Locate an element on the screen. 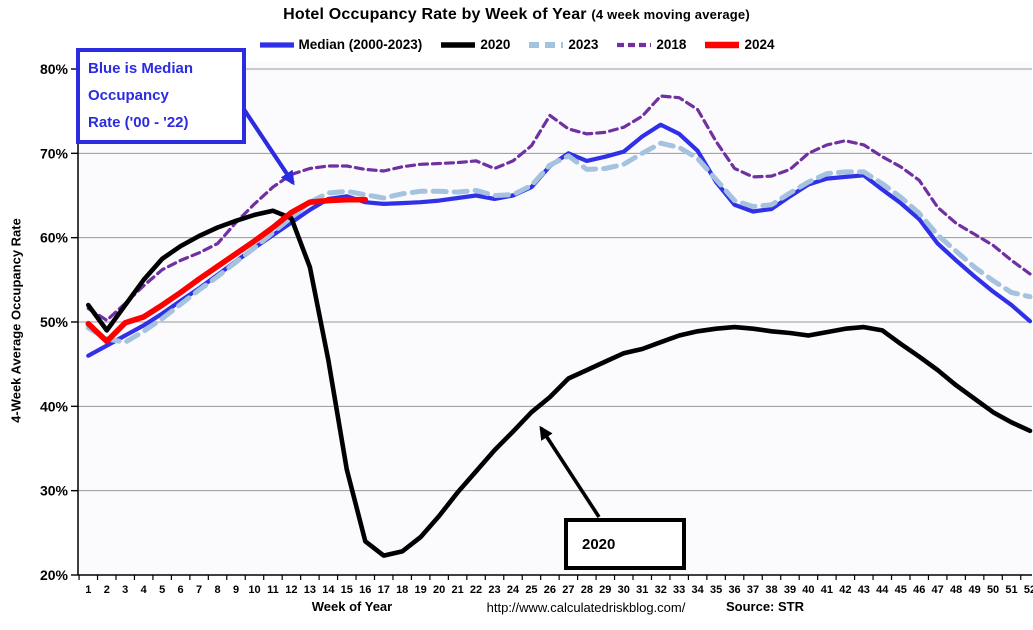 The height and width of the screenshot is (630, 1033). title-subtitle: (4 week moving average) is located at coordinates (670, 14).